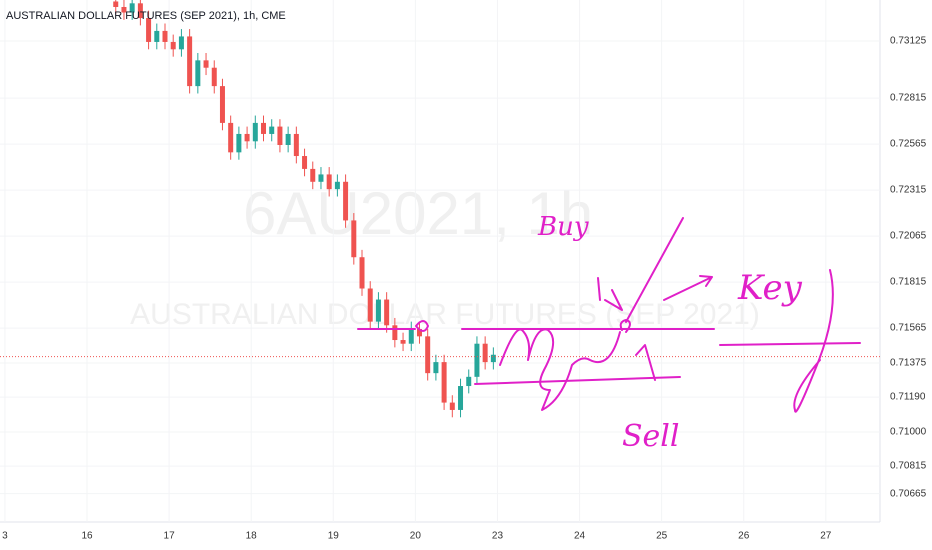 The height and width of the screenshot is (550, 932). What do you see at coordinates (334, 536) in the screenshot?
I see `x-tick-label: 19` at bounding box center [334, 536].